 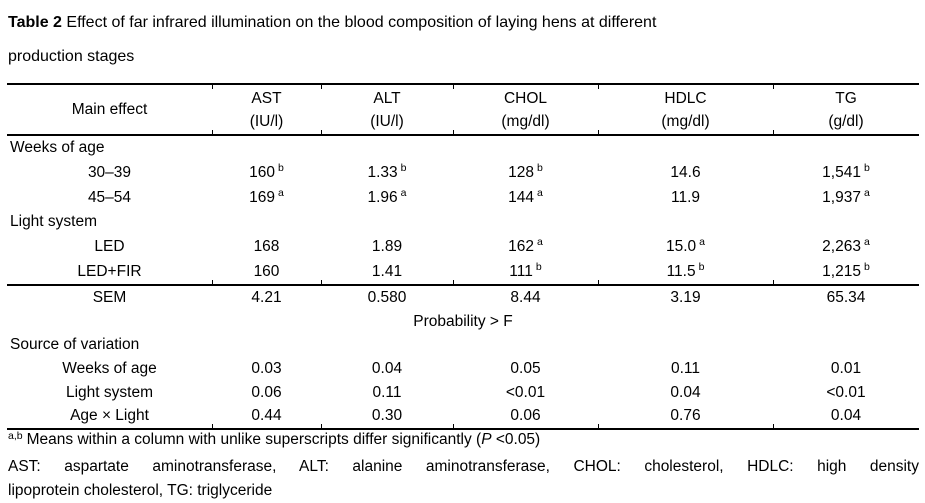 What do you see at coordinates (525, 271) in the screenshot?
I see `cell-chol: 111 b` at bounding box center [525, 271].